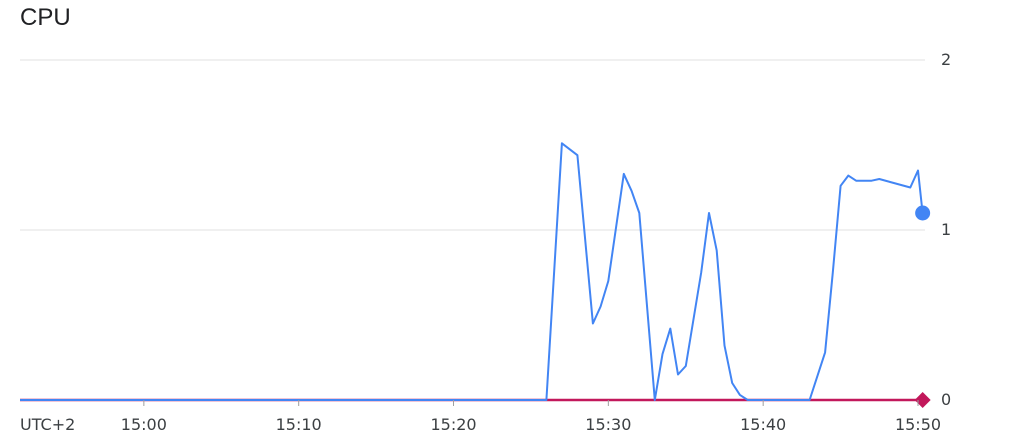 The height and width of the screenshot is (440, 1026). What do you see at coordinates (946, 59) in the screenshot?
I see `y-tick-label: 2` at bounding box center [946, 59].